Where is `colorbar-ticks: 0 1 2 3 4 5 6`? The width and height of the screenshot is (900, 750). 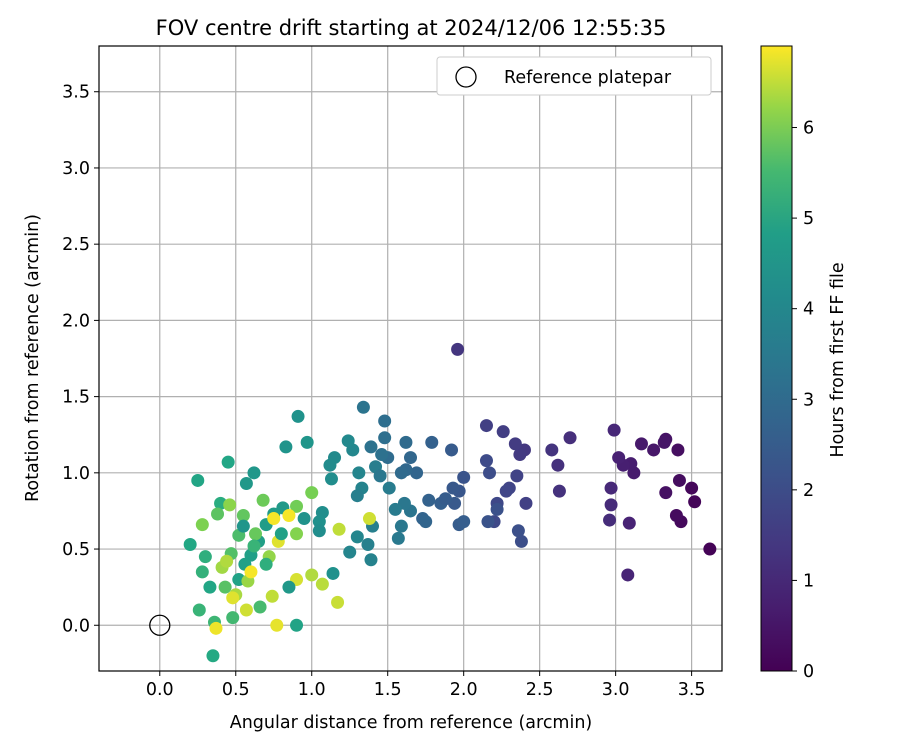
colorbar-ticks: 0 1 2 3 4 5 6 is located at coordinates (803, 400).